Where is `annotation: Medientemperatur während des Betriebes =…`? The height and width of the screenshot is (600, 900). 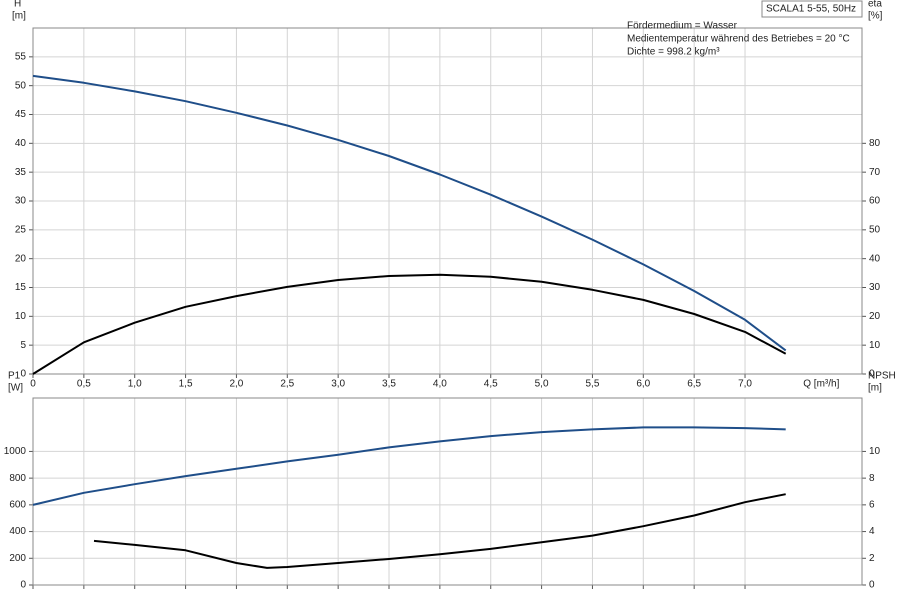 annotation: Medientemperatur während des Betriebes =… is located at coordinates (738, 39).